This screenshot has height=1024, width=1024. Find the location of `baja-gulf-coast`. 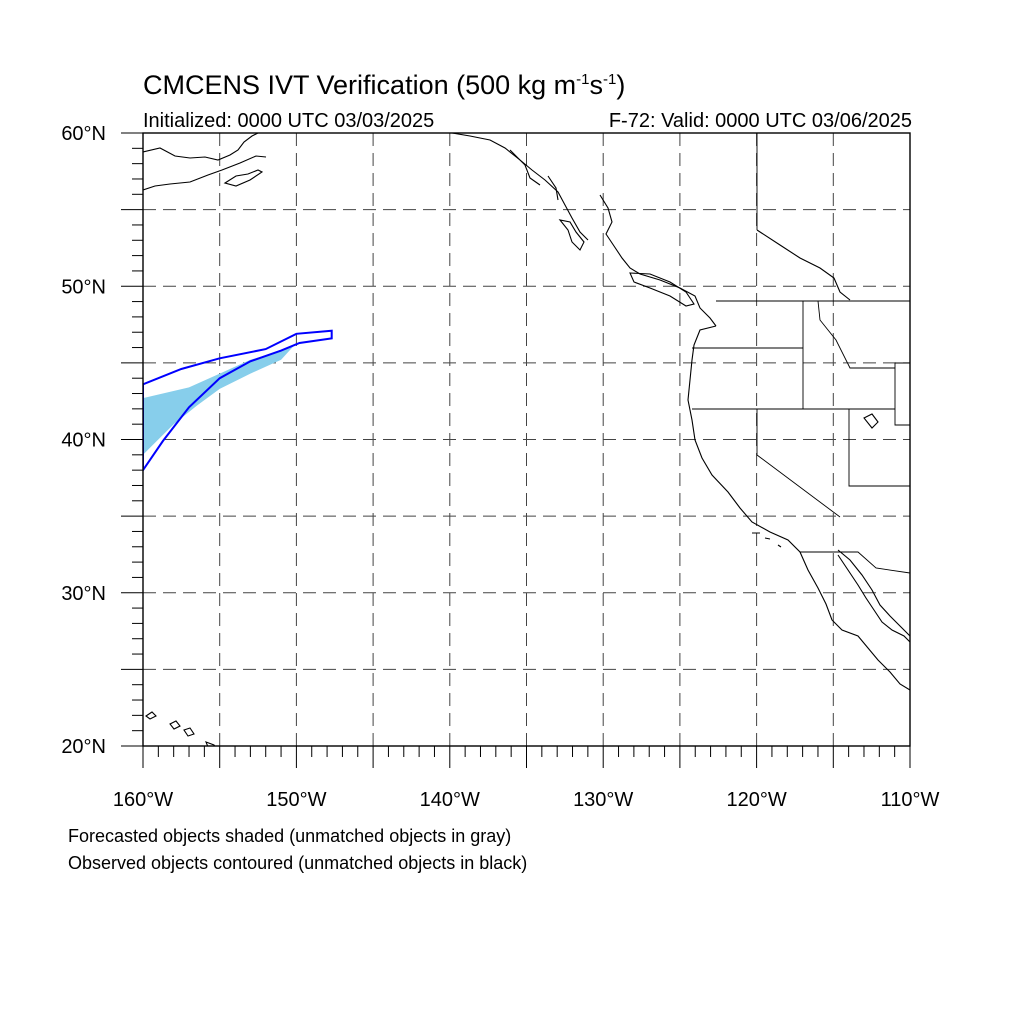

baja-gulf-coast is located at coordinates (873, 598).